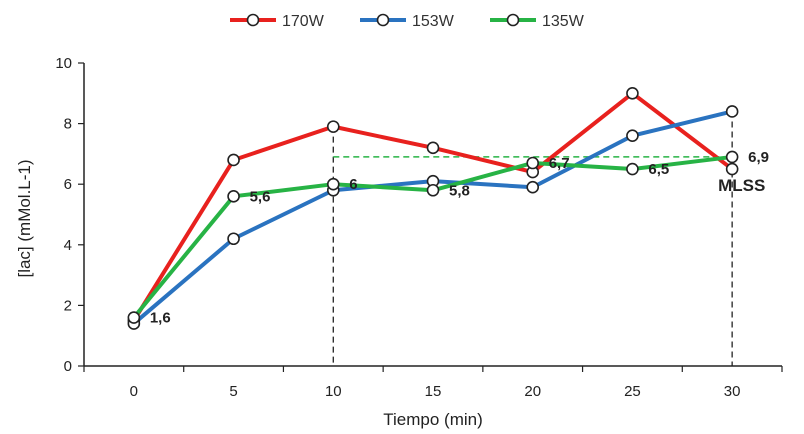  Describe the element at coordinates (532, 391) in the screenshot. I see `x-tick-label: 20` at that location.